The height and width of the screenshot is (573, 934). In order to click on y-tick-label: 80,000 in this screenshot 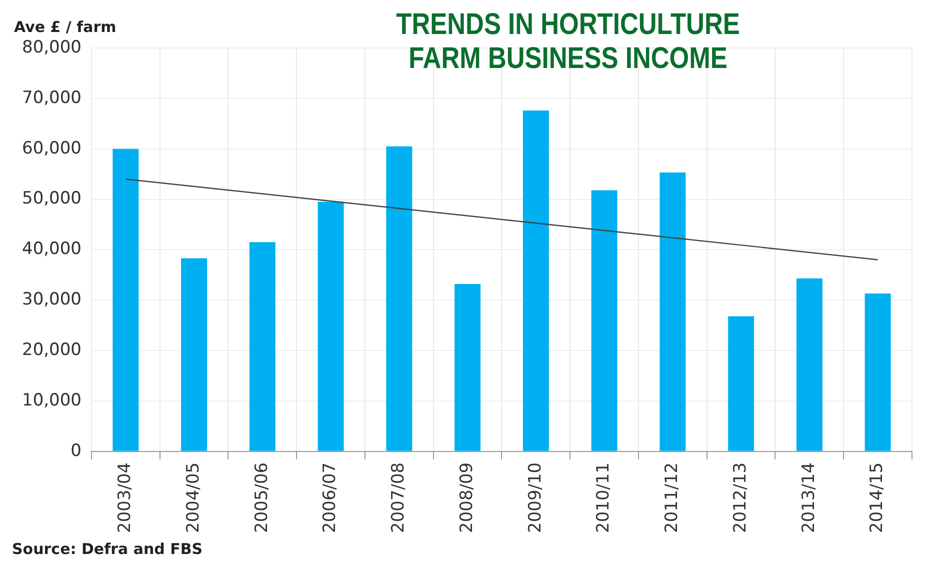, I will do `click(52, 47)`.